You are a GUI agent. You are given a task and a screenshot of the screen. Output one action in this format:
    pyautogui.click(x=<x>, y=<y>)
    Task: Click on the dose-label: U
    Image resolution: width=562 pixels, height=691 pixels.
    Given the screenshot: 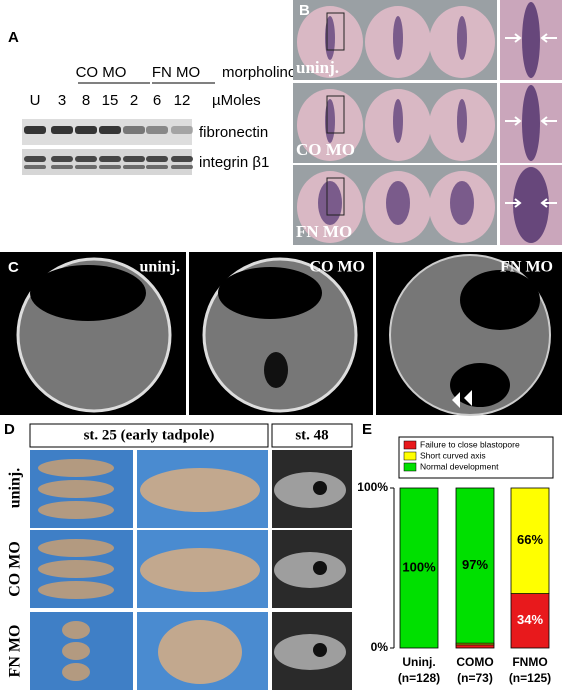 What is the action you would take?
    pyautogui.click(x=35, y=100)
    